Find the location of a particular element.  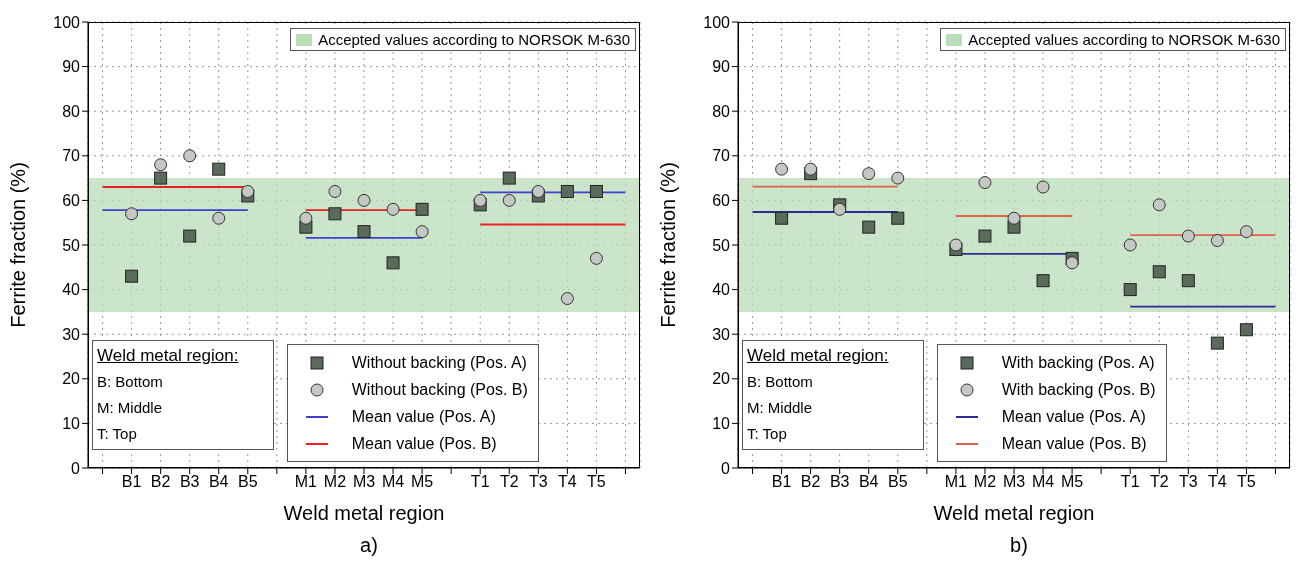

text: b) is located at coordinates (1019, 545).